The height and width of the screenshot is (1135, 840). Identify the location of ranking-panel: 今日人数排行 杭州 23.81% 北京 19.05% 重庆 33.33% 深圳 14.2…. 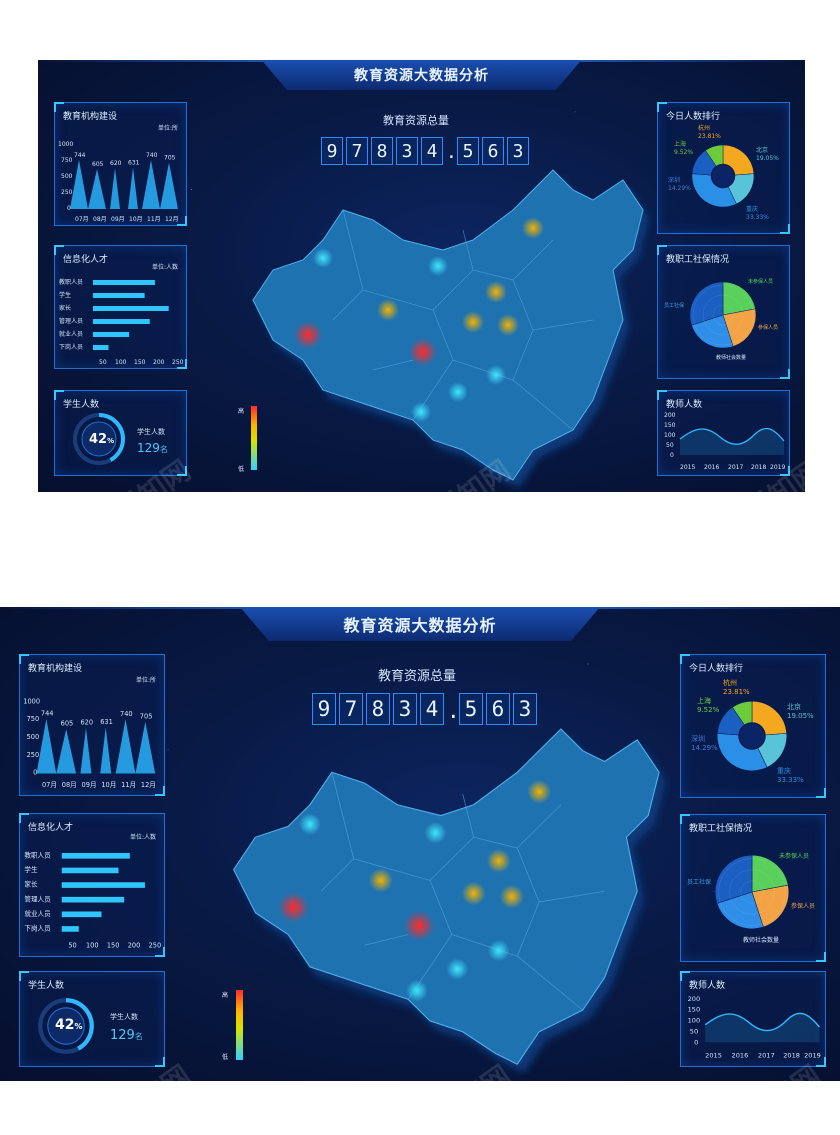
(723, 168).